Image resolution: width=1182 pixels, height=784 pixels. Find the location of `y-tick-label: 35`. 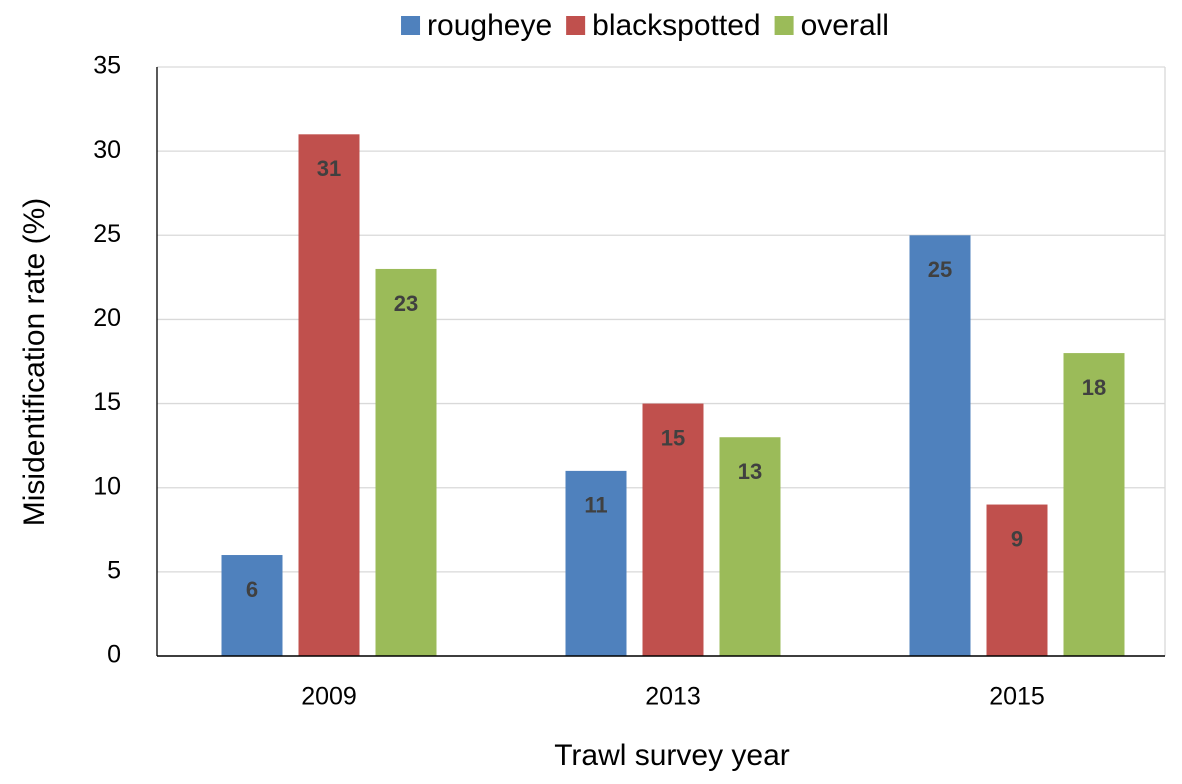

y-tick-label: 35 is located at coordinates (107, 66).